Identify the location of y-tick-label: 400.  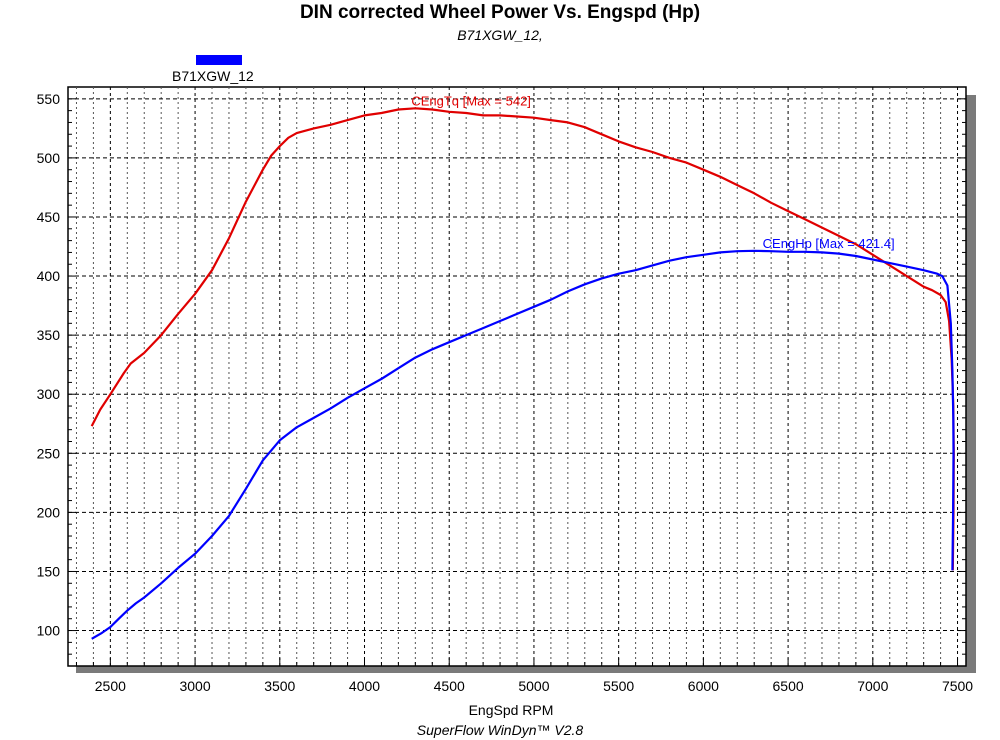
(49, 276).